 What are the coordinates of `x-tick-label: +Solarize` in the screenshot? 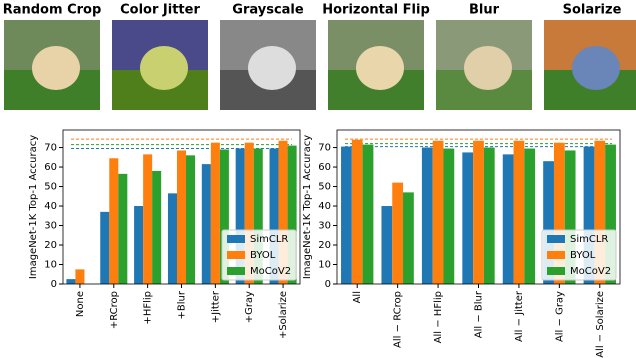 It's located at (283, 315).